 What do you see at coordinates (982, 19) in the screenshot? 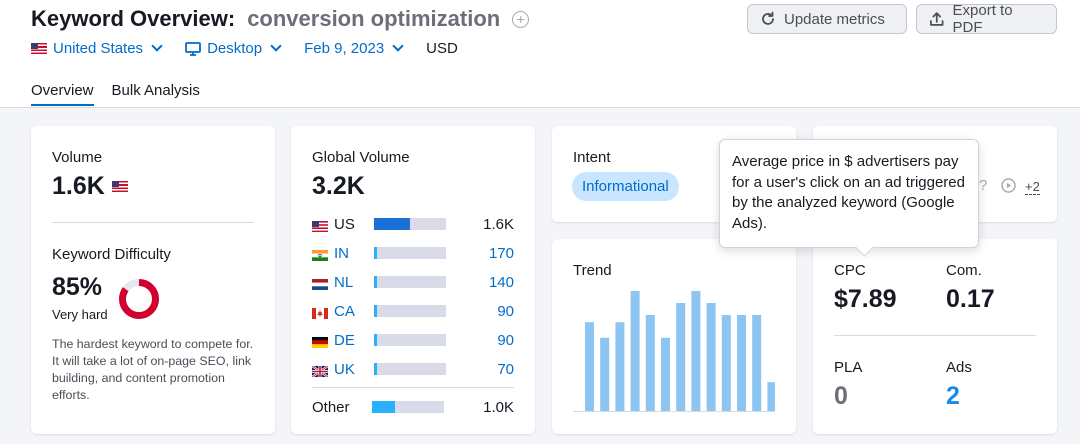
I see `export-pdf-label: Export to PDF` at bounding box center [982, 19].